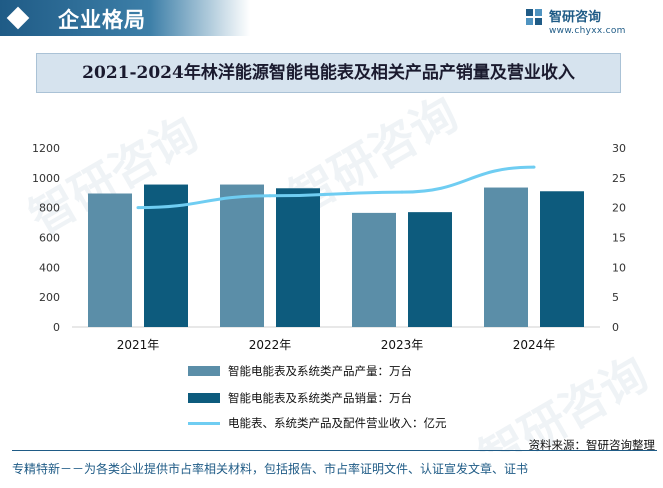 The image size is (663, 488). What do you see at coordinates (204, 398) in the screenshot?
I see `legend-swatch-sales` at bounding box center [204, 398].